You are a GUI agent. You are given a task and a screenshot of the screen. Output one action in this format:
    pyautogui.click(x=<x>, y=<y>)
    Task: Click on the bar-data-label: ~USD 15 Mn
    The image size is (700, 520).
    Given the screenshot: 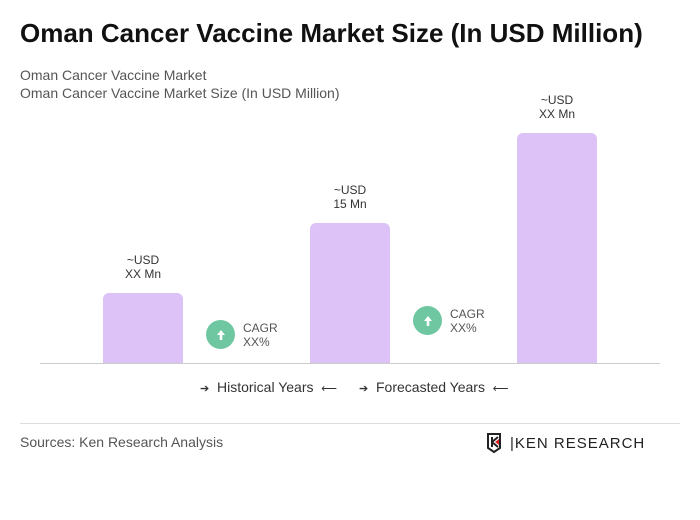 What is the action you would take?
    pyautogui.click(x=350, y=197)
    